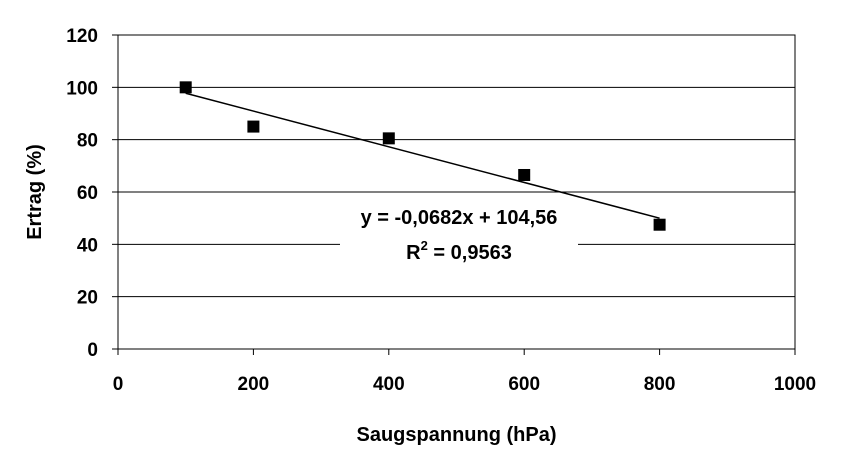 Image resolution: width=845 pixels, height=465 pixels. What do you see at coordinates (795, 384) in the screenshot?
I see `x-tick-label: 1000` at bounding box center [795, 384].